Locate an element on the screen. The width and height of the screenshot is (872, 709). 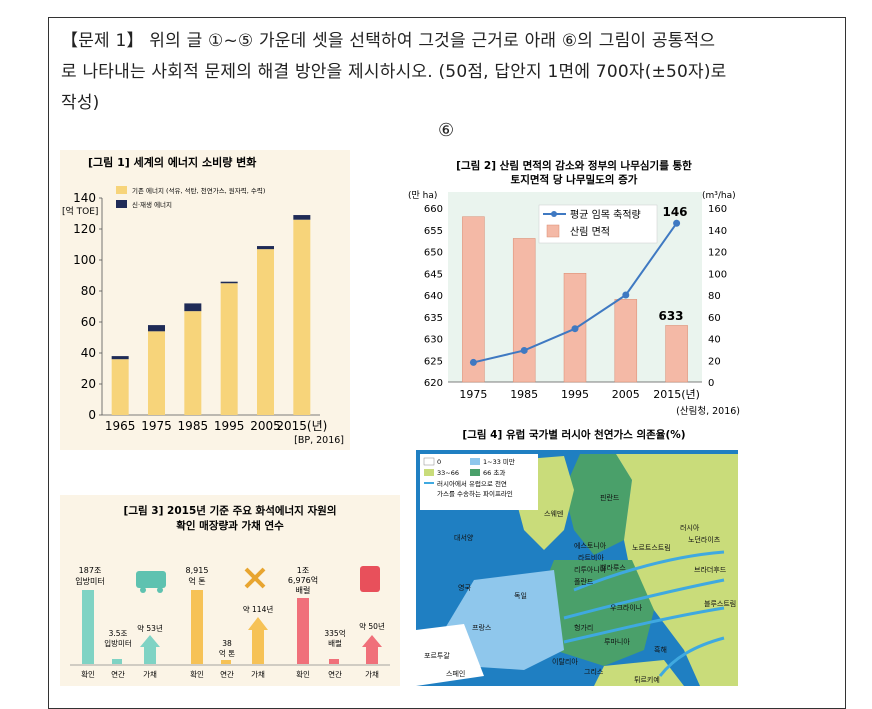
y-tick-label: 60 is located at coordinates (88, 322).